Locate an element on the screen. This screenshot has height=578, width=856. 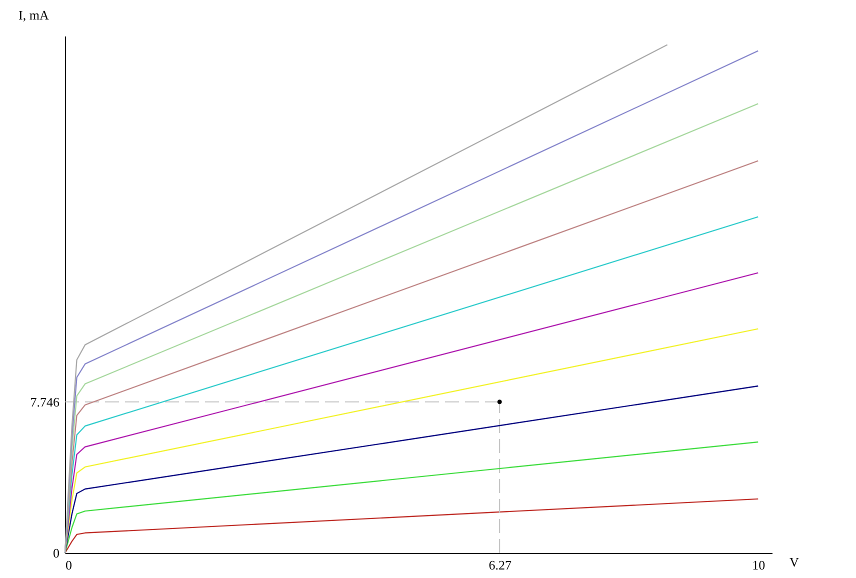
y-tick-label: 7.746 is located at coordinates (45, 402).